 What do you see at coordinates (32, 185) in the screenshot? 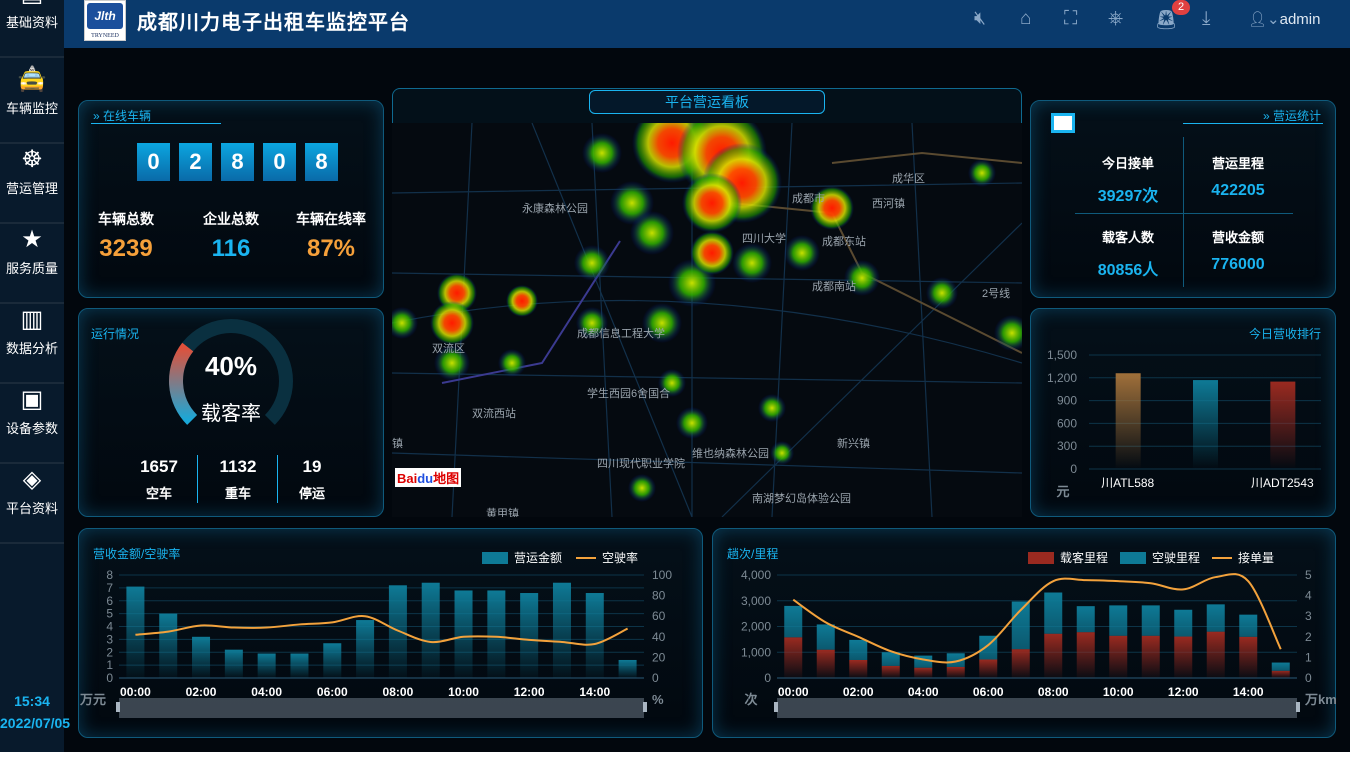
I see `sidebar-item-operation: ☸ 营运管理` at bounding box center [32, 185].